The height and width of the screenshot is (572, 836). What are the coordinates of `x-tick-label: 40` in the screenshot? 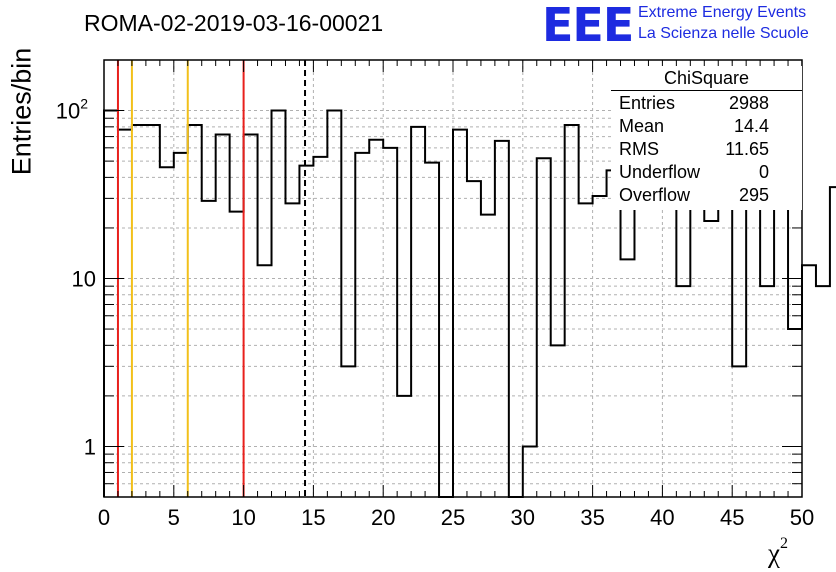 It's located at (662, 517).